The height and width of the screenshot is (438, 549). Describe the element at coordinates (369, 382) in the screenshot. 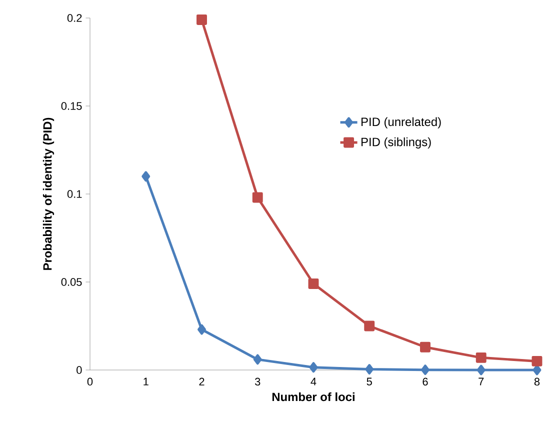

I see `x-tick-label: 5` at that location.